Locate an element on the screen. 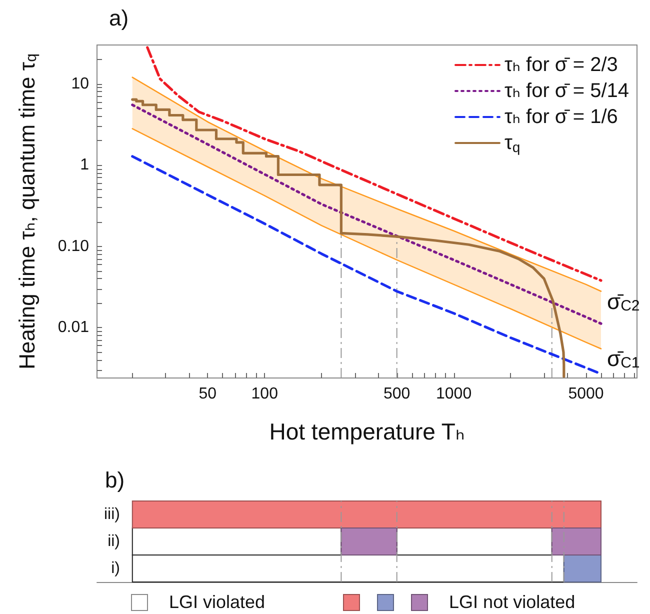  y-tick-label: 10 is located at coordinates (80, 83).